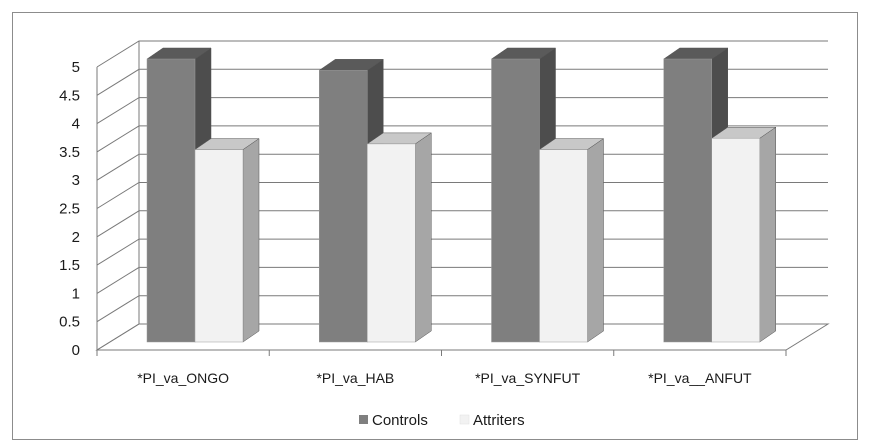 The width and height of the screenshot is (869, 445). I want to click on legend-item-attriters: Attriters, so click(492, 420).